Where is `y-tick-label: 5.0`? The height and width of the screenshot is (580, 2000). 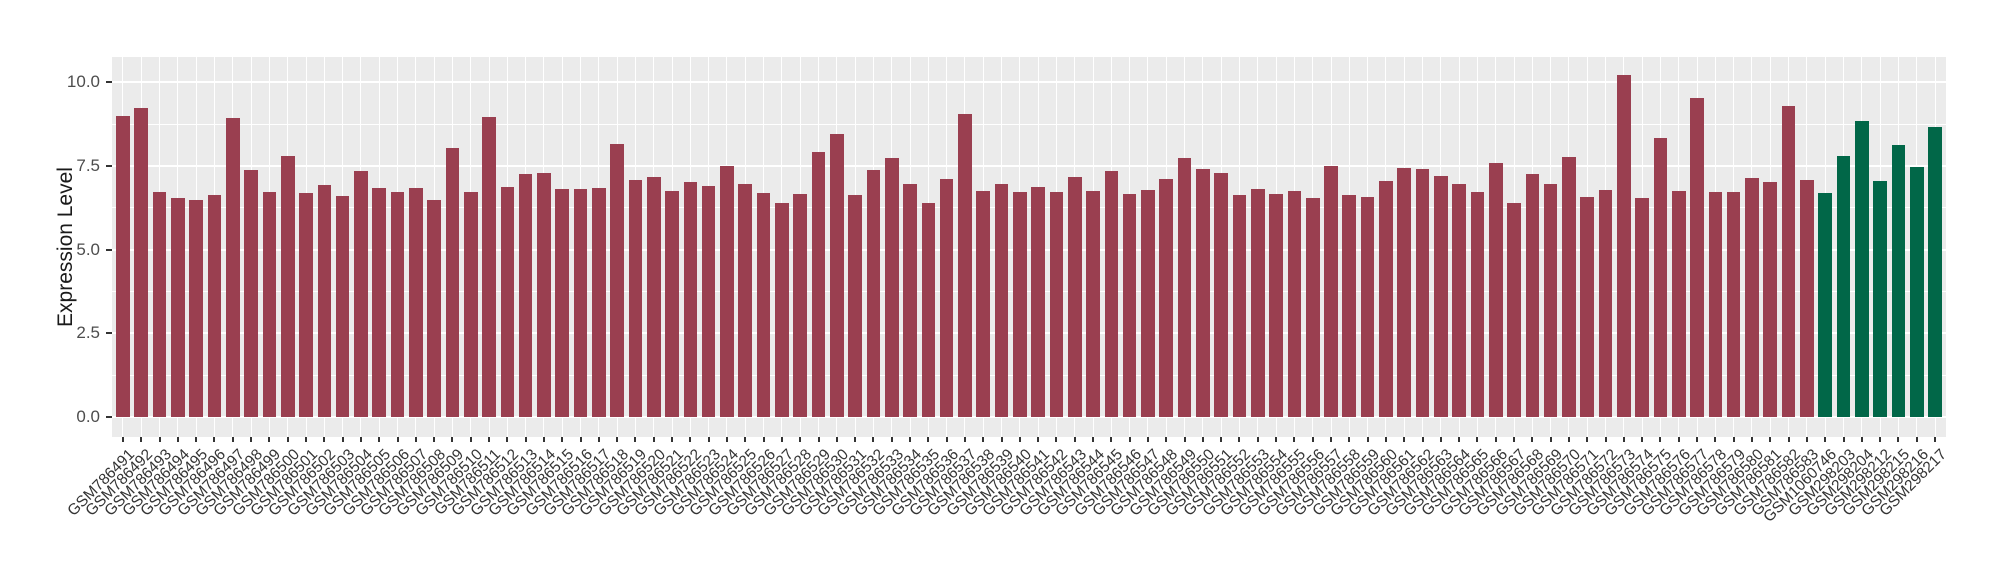
y-tick-label: 5.0 is located at coordinates (88, 249).